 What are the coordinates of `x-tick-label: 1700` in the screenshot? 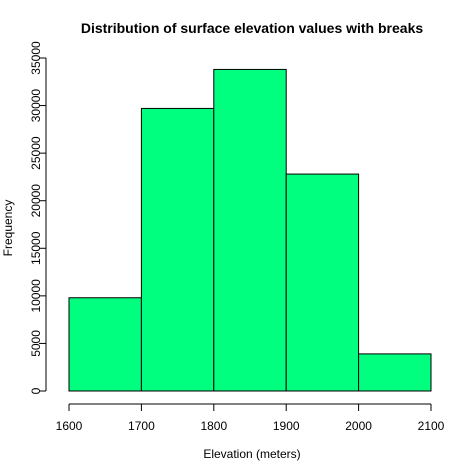 It's located at (141, 426).